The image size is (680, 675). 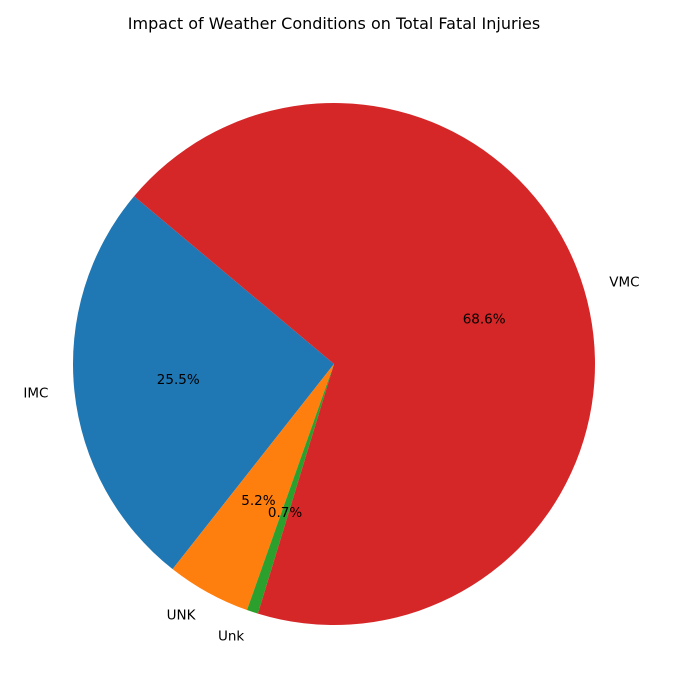 What do you see at coordinates (178, 380) in the screenshot?
I see `slice-percent-label: 25.5%` at bounding box center [178, 380].